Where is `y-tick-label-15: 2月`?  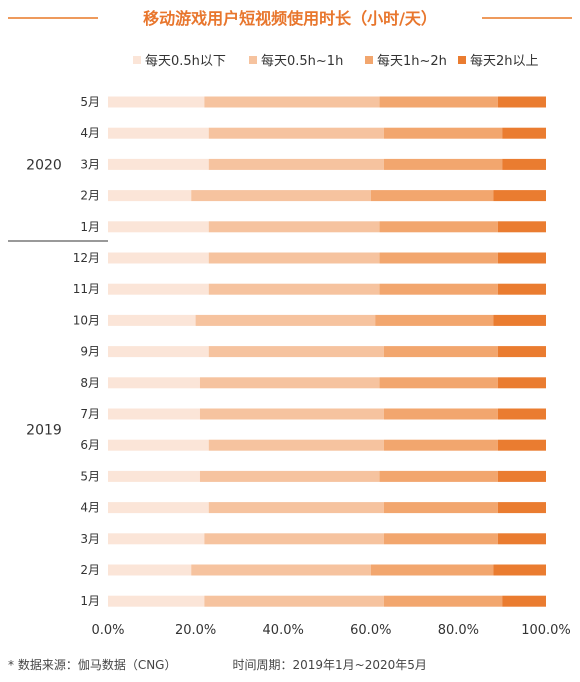
y-tick-label-15: 2月 is located at coordinates (90, 570).